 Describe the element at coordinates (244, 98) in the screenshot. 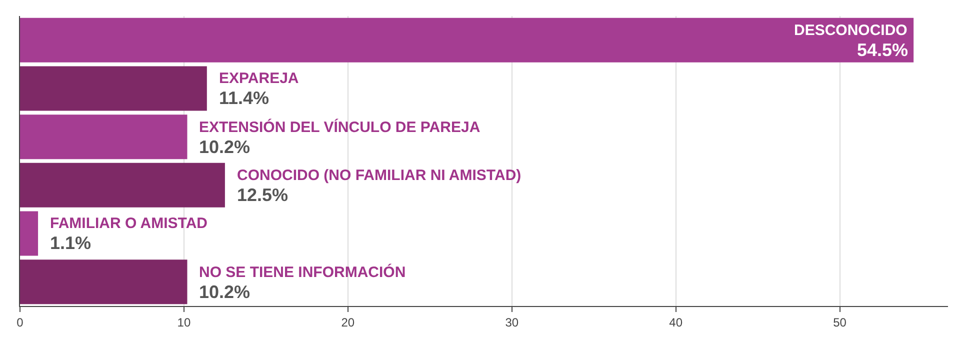

I see `data-label: 11.4%` at that location.